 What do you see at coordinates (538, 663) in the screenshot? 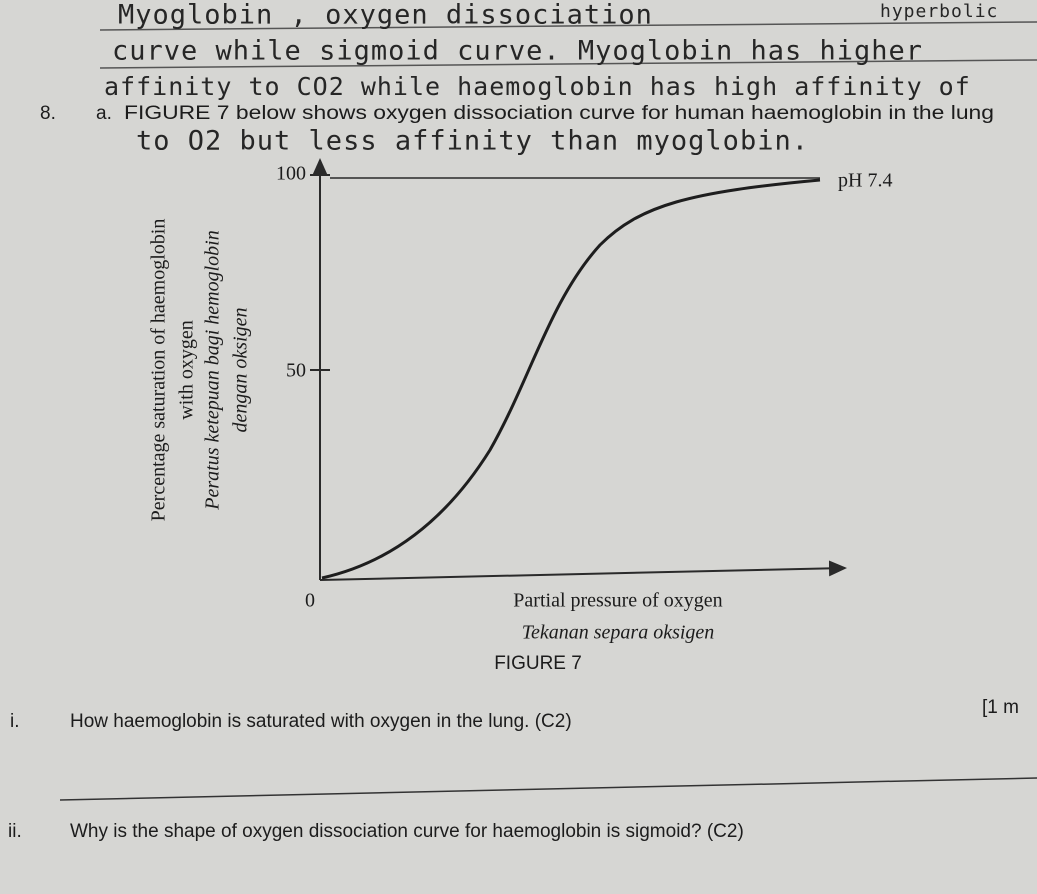
I see `figure-caption: FIGURE 7` at bounding box center [538, 663].